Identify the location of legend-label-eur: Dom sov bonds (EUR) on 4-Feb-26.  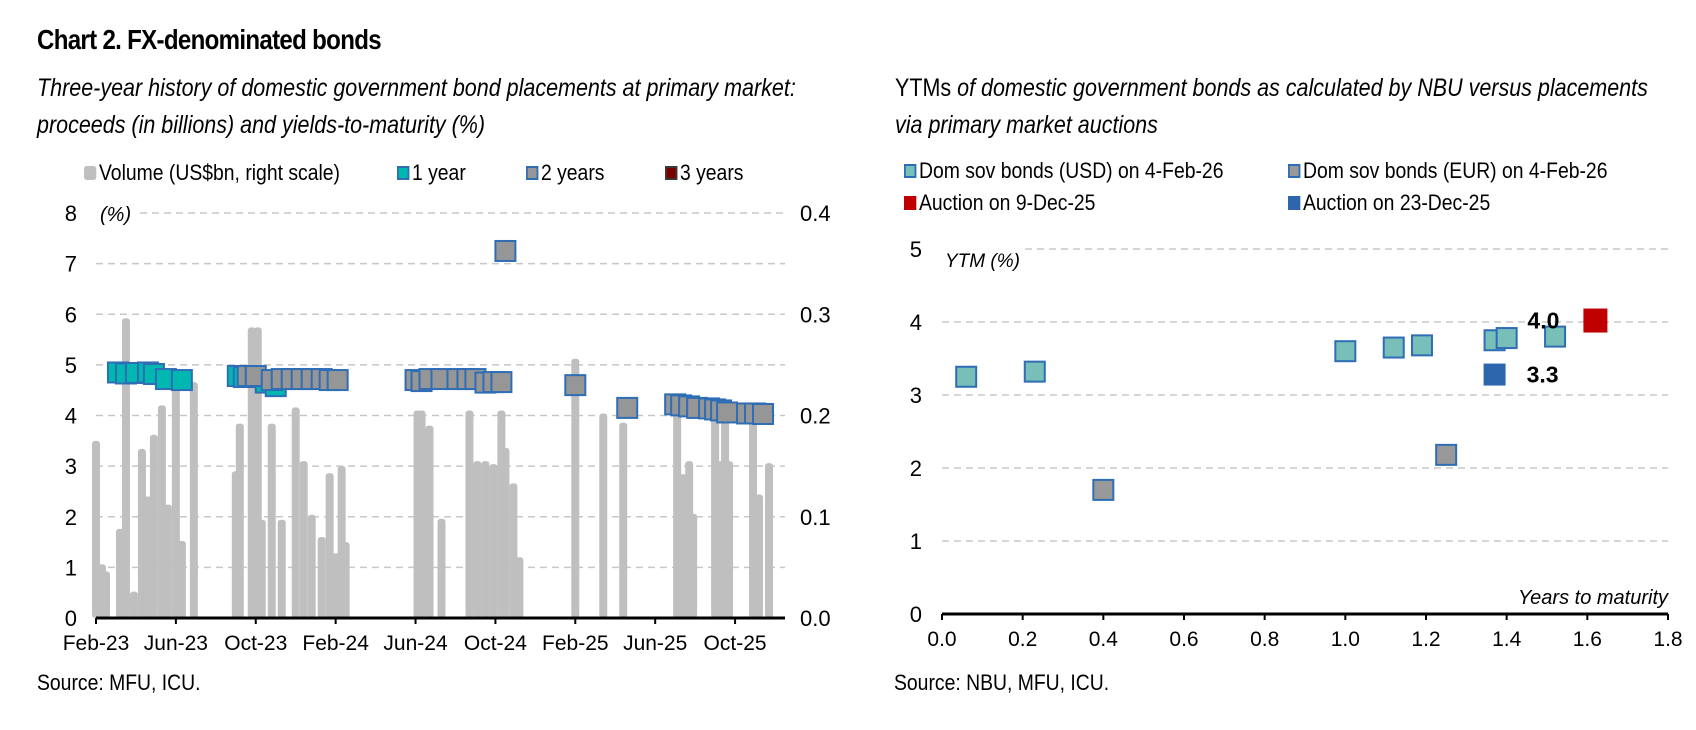
(1455, 170).